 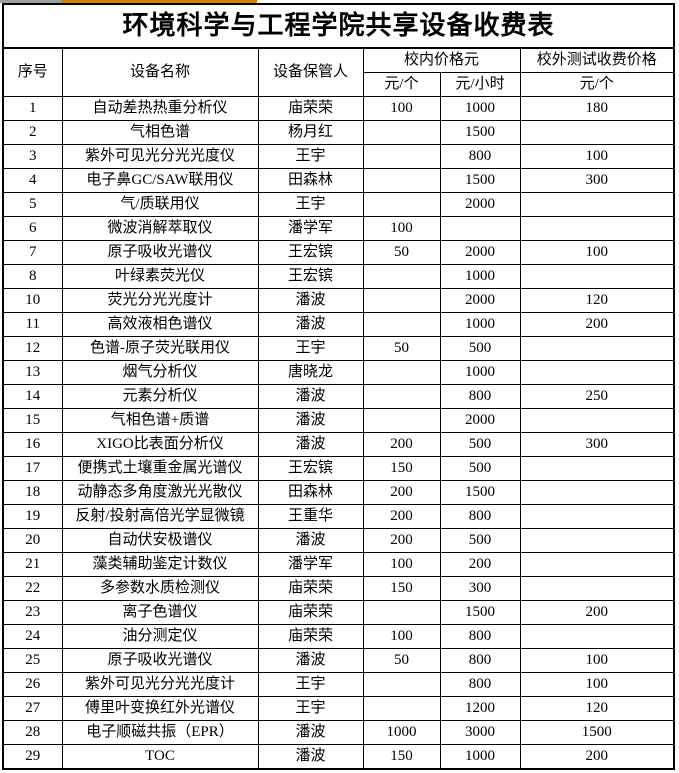 I want to click on page-title: 环境科学与工程学院共享设备收费表, so click(x=338, y=26).